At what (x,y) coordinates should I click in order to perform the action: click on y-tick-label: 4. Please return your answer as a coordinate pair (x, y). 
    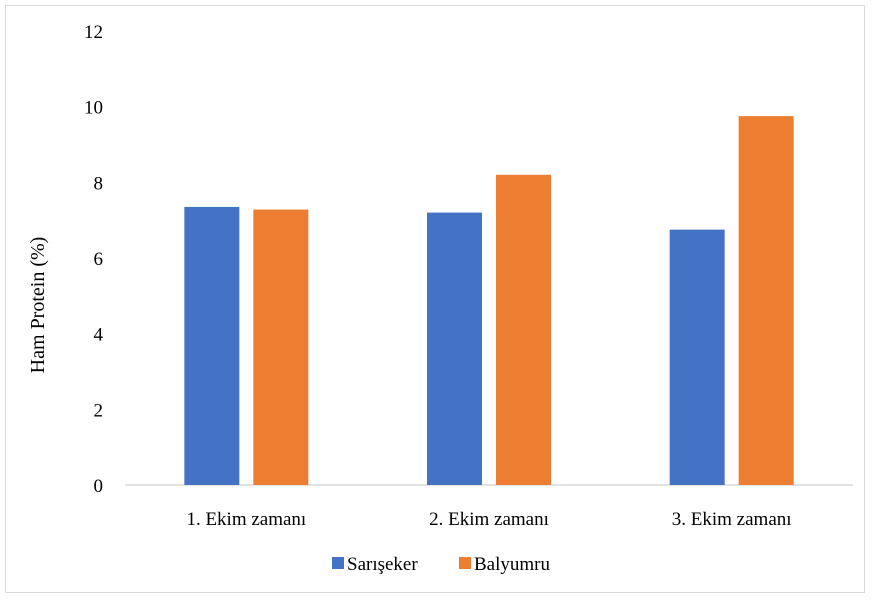
    Looking at the image, I should click on (99, 335).